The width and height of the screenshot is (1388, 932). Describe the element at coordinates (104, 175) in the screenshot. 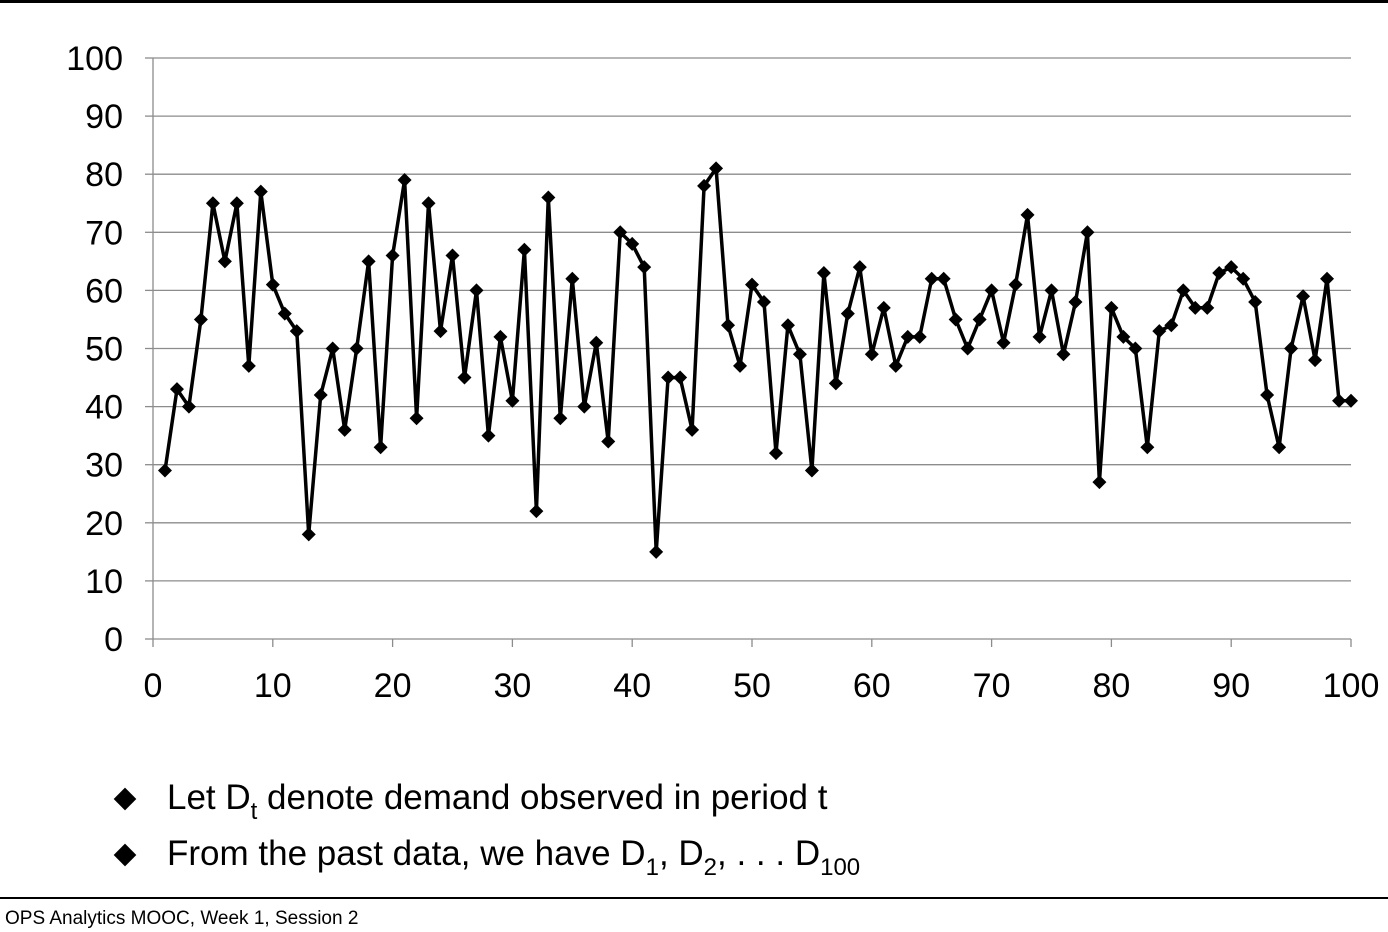

I see `y-tick-label: 80` at that location.